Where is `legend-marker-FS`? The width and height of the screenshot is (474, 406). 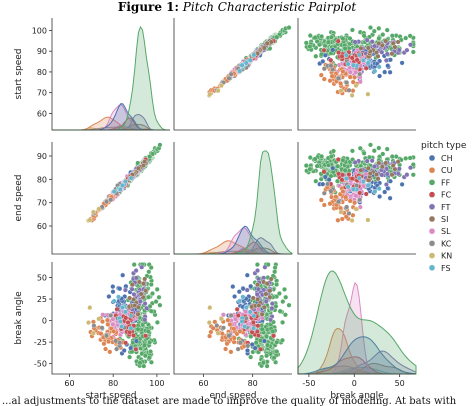
legend-marker-FS is located at coordinates (432, 267).